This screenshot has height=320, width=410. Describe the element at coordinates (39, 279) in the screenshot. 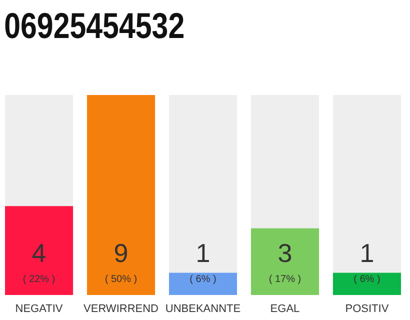

I see `annotation: ( 22% )` at that location.